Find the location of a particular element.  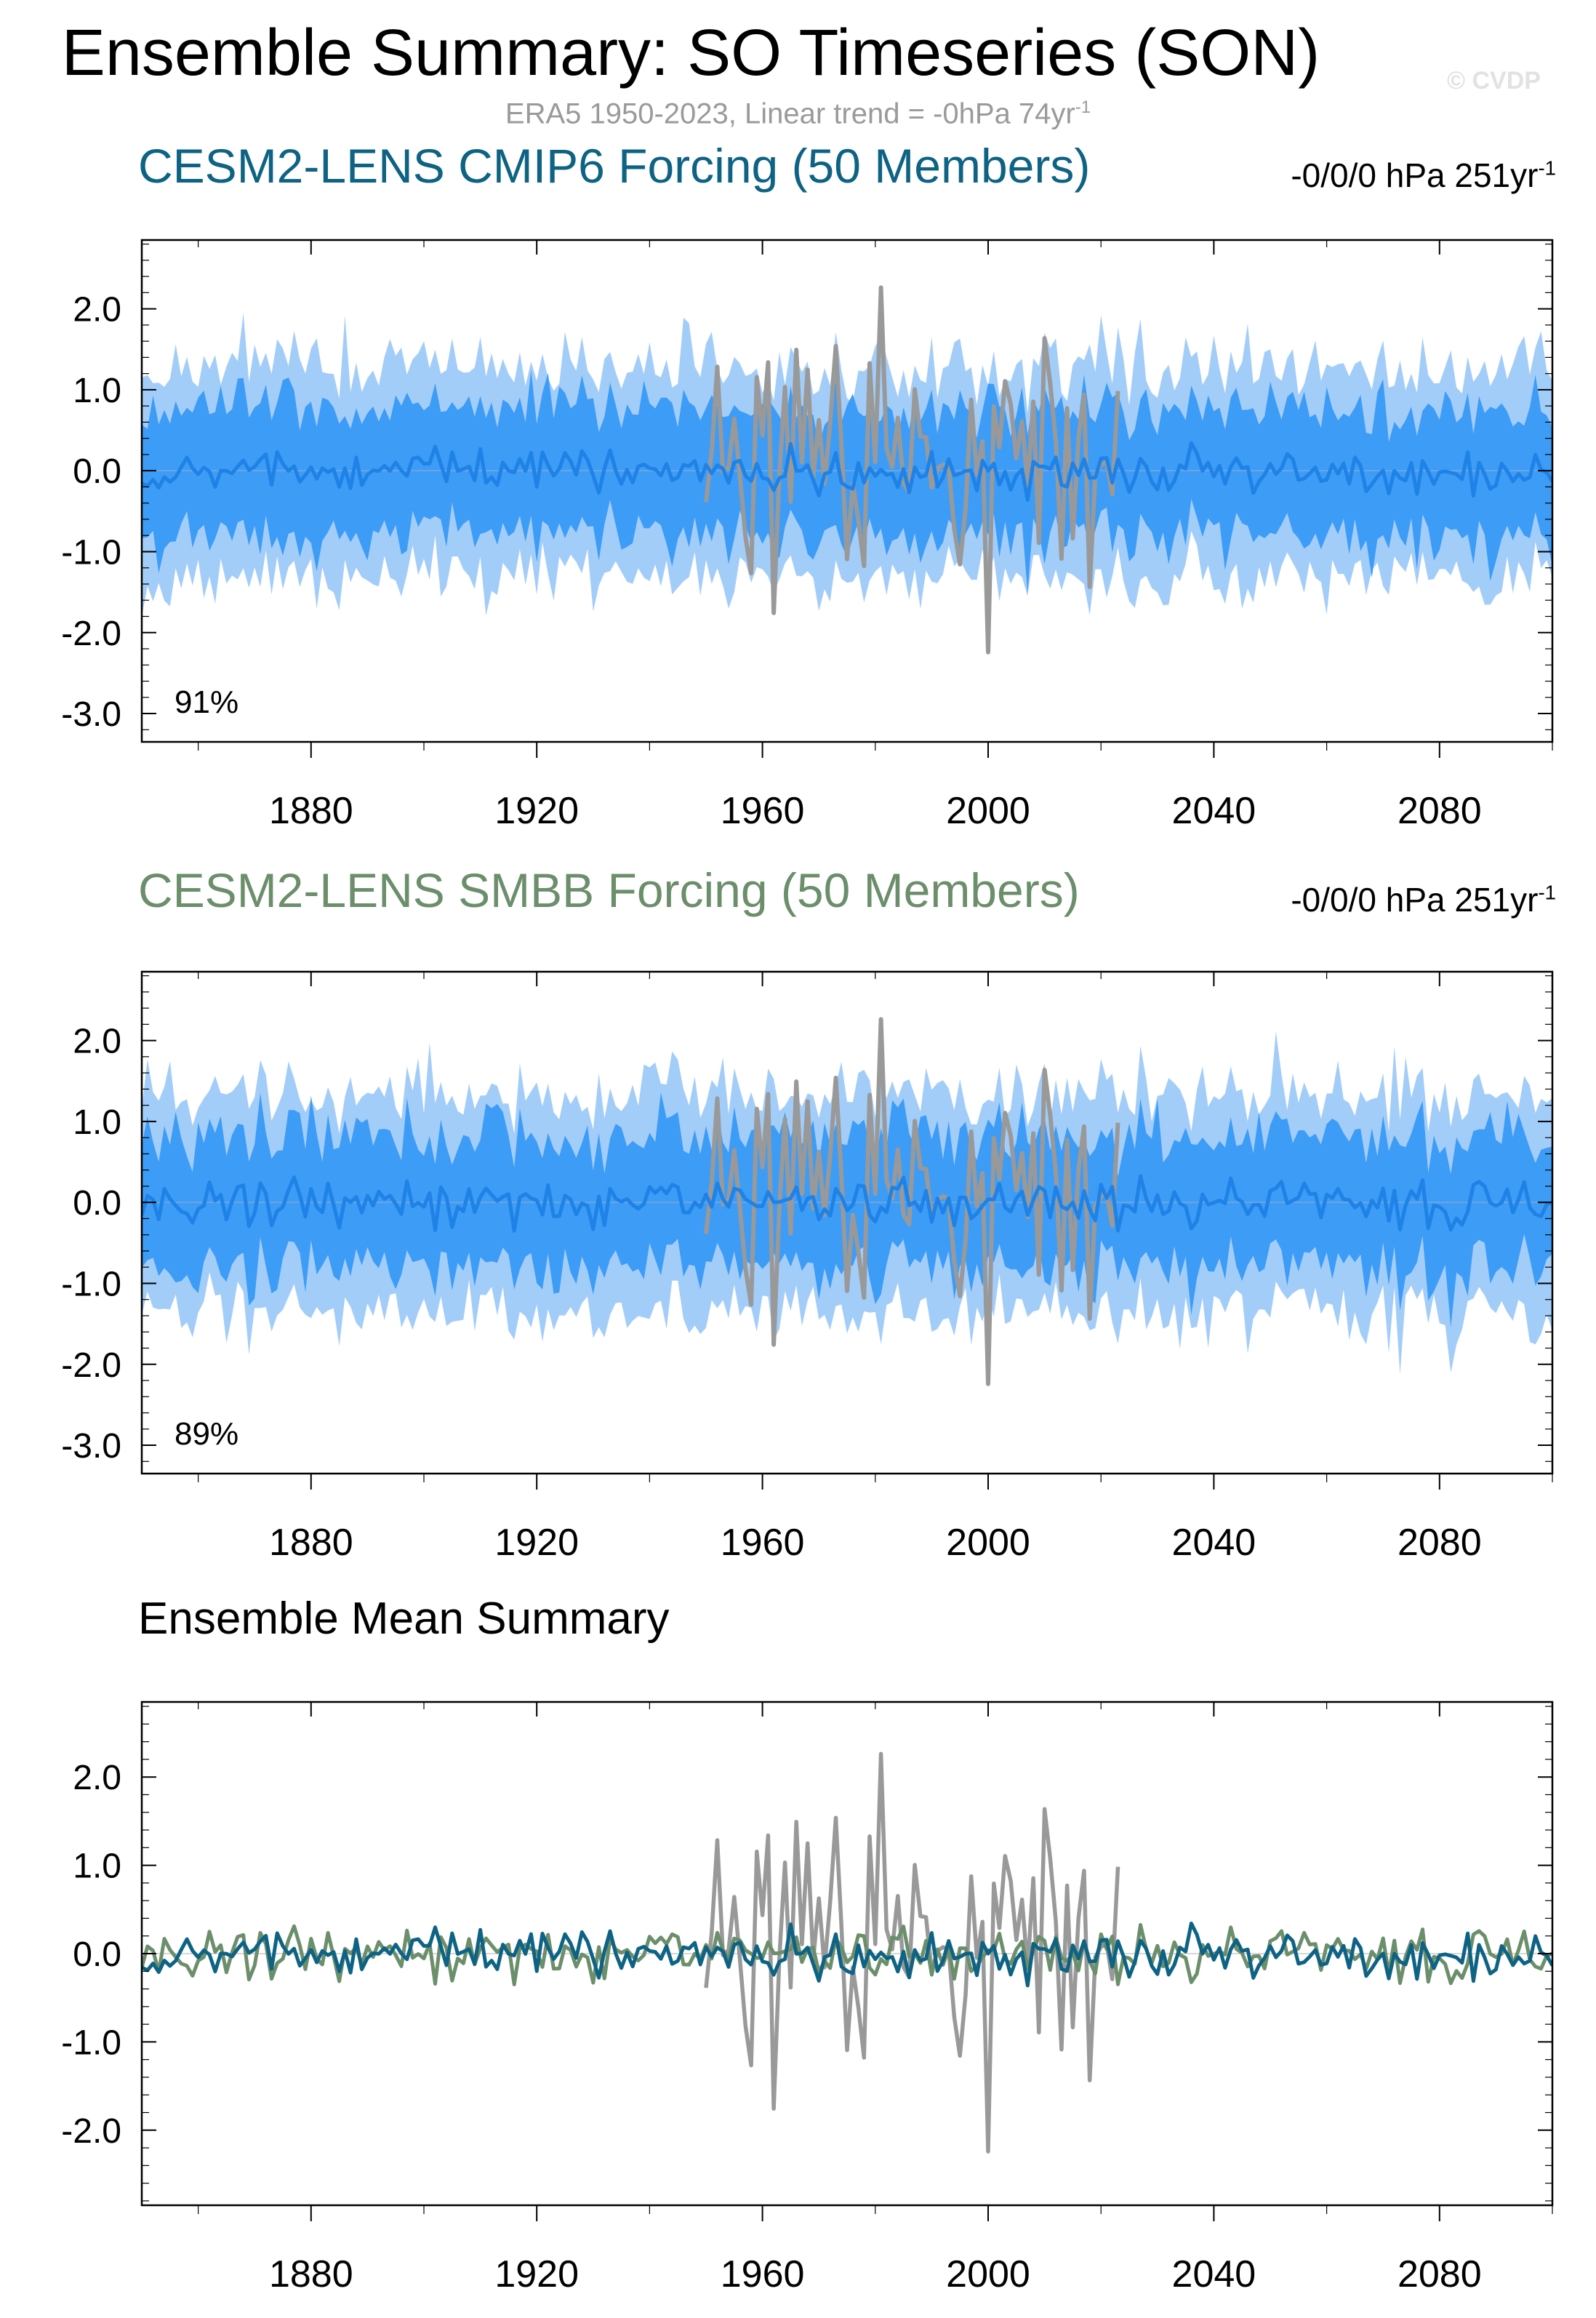

panel2-trend: -0/0/0 hPa 251yr-1 is located at coordinates (1360, 899).